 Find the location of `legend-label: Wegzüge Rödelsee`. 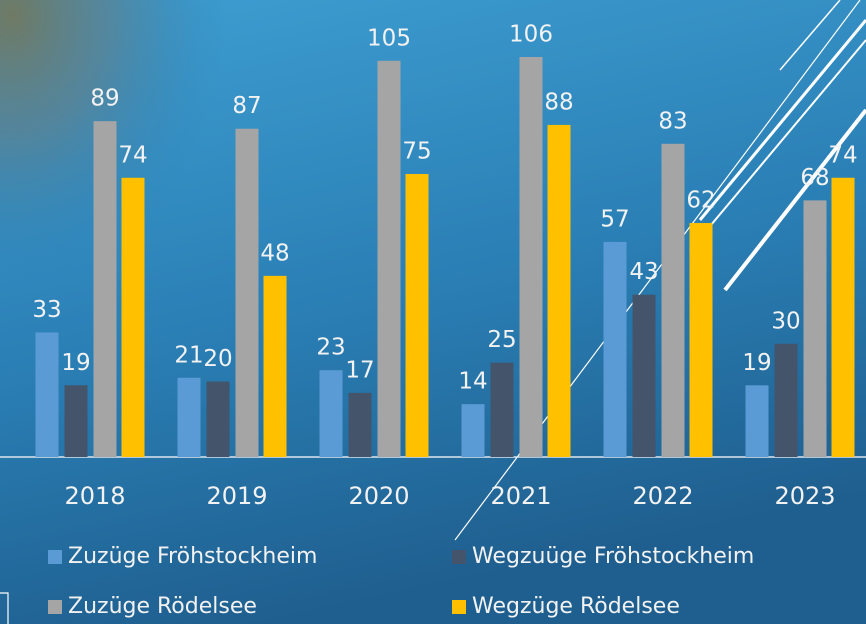

legend-label: Wegzüge Rödelsee is located at coordinates (576, 606).